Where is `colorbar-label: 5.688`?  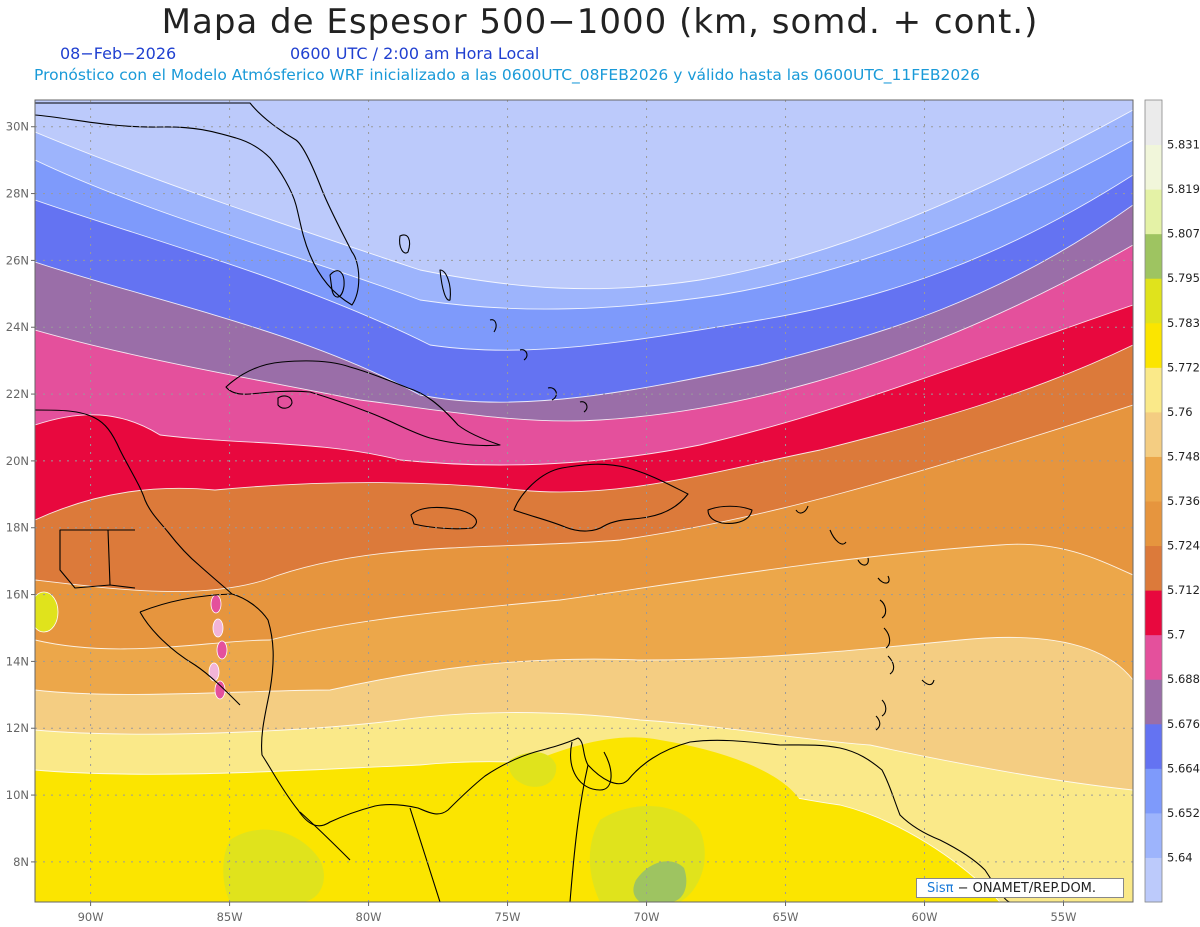
colorbar-label: 5.688 is located at coordinates (1183, 679).